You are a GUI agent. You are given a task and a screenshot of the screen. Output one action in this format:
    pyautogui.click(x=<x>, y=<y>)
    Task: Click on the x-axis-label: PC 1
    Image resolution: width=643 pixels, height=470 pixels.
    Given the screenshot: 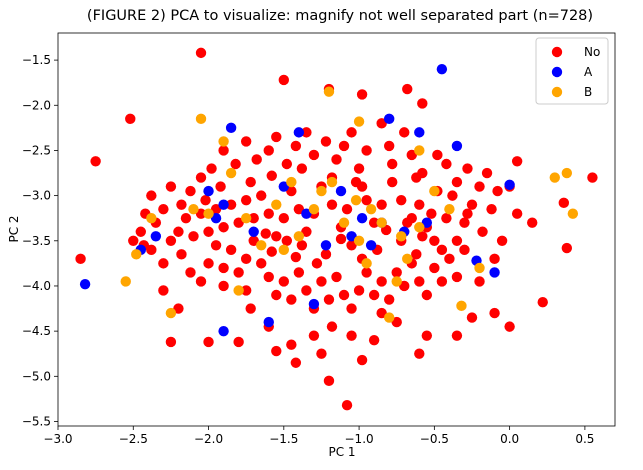 What is the action you would take?
    pyautogui.click(x=341, y=452)
    